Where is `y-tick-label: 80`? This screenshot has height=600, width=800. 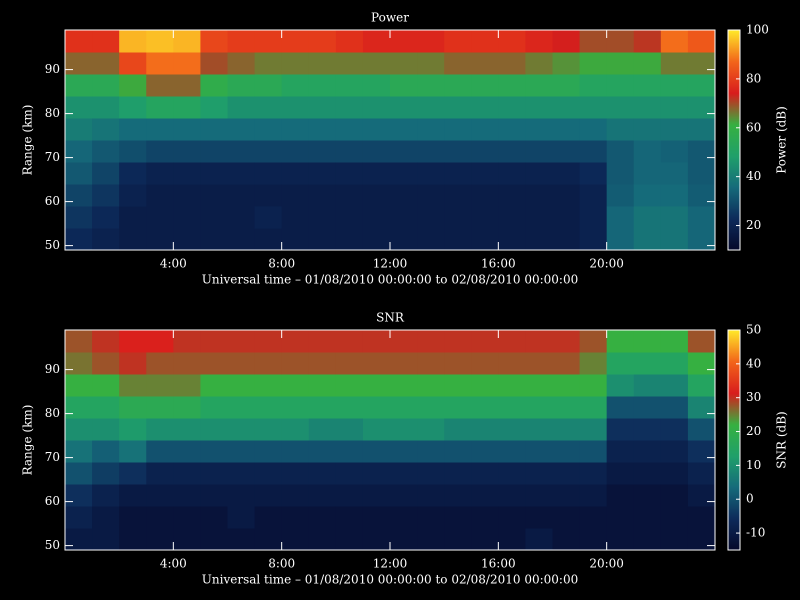 y-tick-label: 80 is located at coordinates (52, 113).